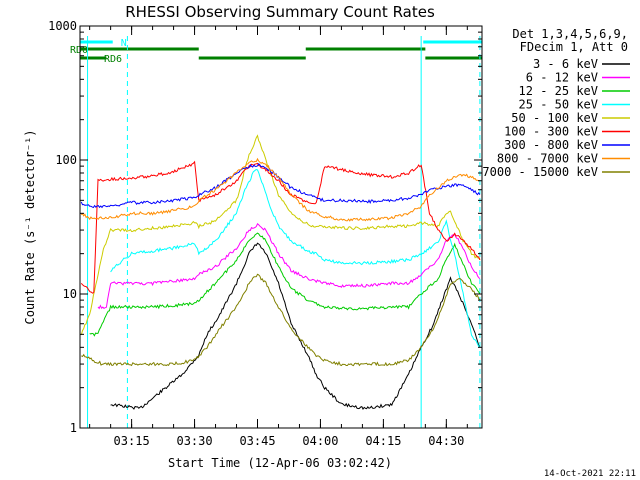 This screenshot has height=480, width=640. I want to click on y-tick-label: 1, so click(73, 428).